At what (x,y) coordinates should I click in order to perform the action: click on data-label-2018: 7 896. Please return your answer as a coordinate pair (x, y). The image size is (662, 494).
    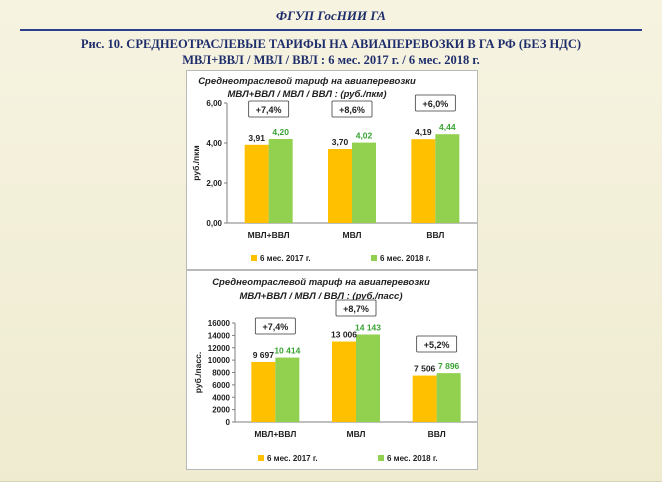
    Looking at the image, I should click on (449, 366).